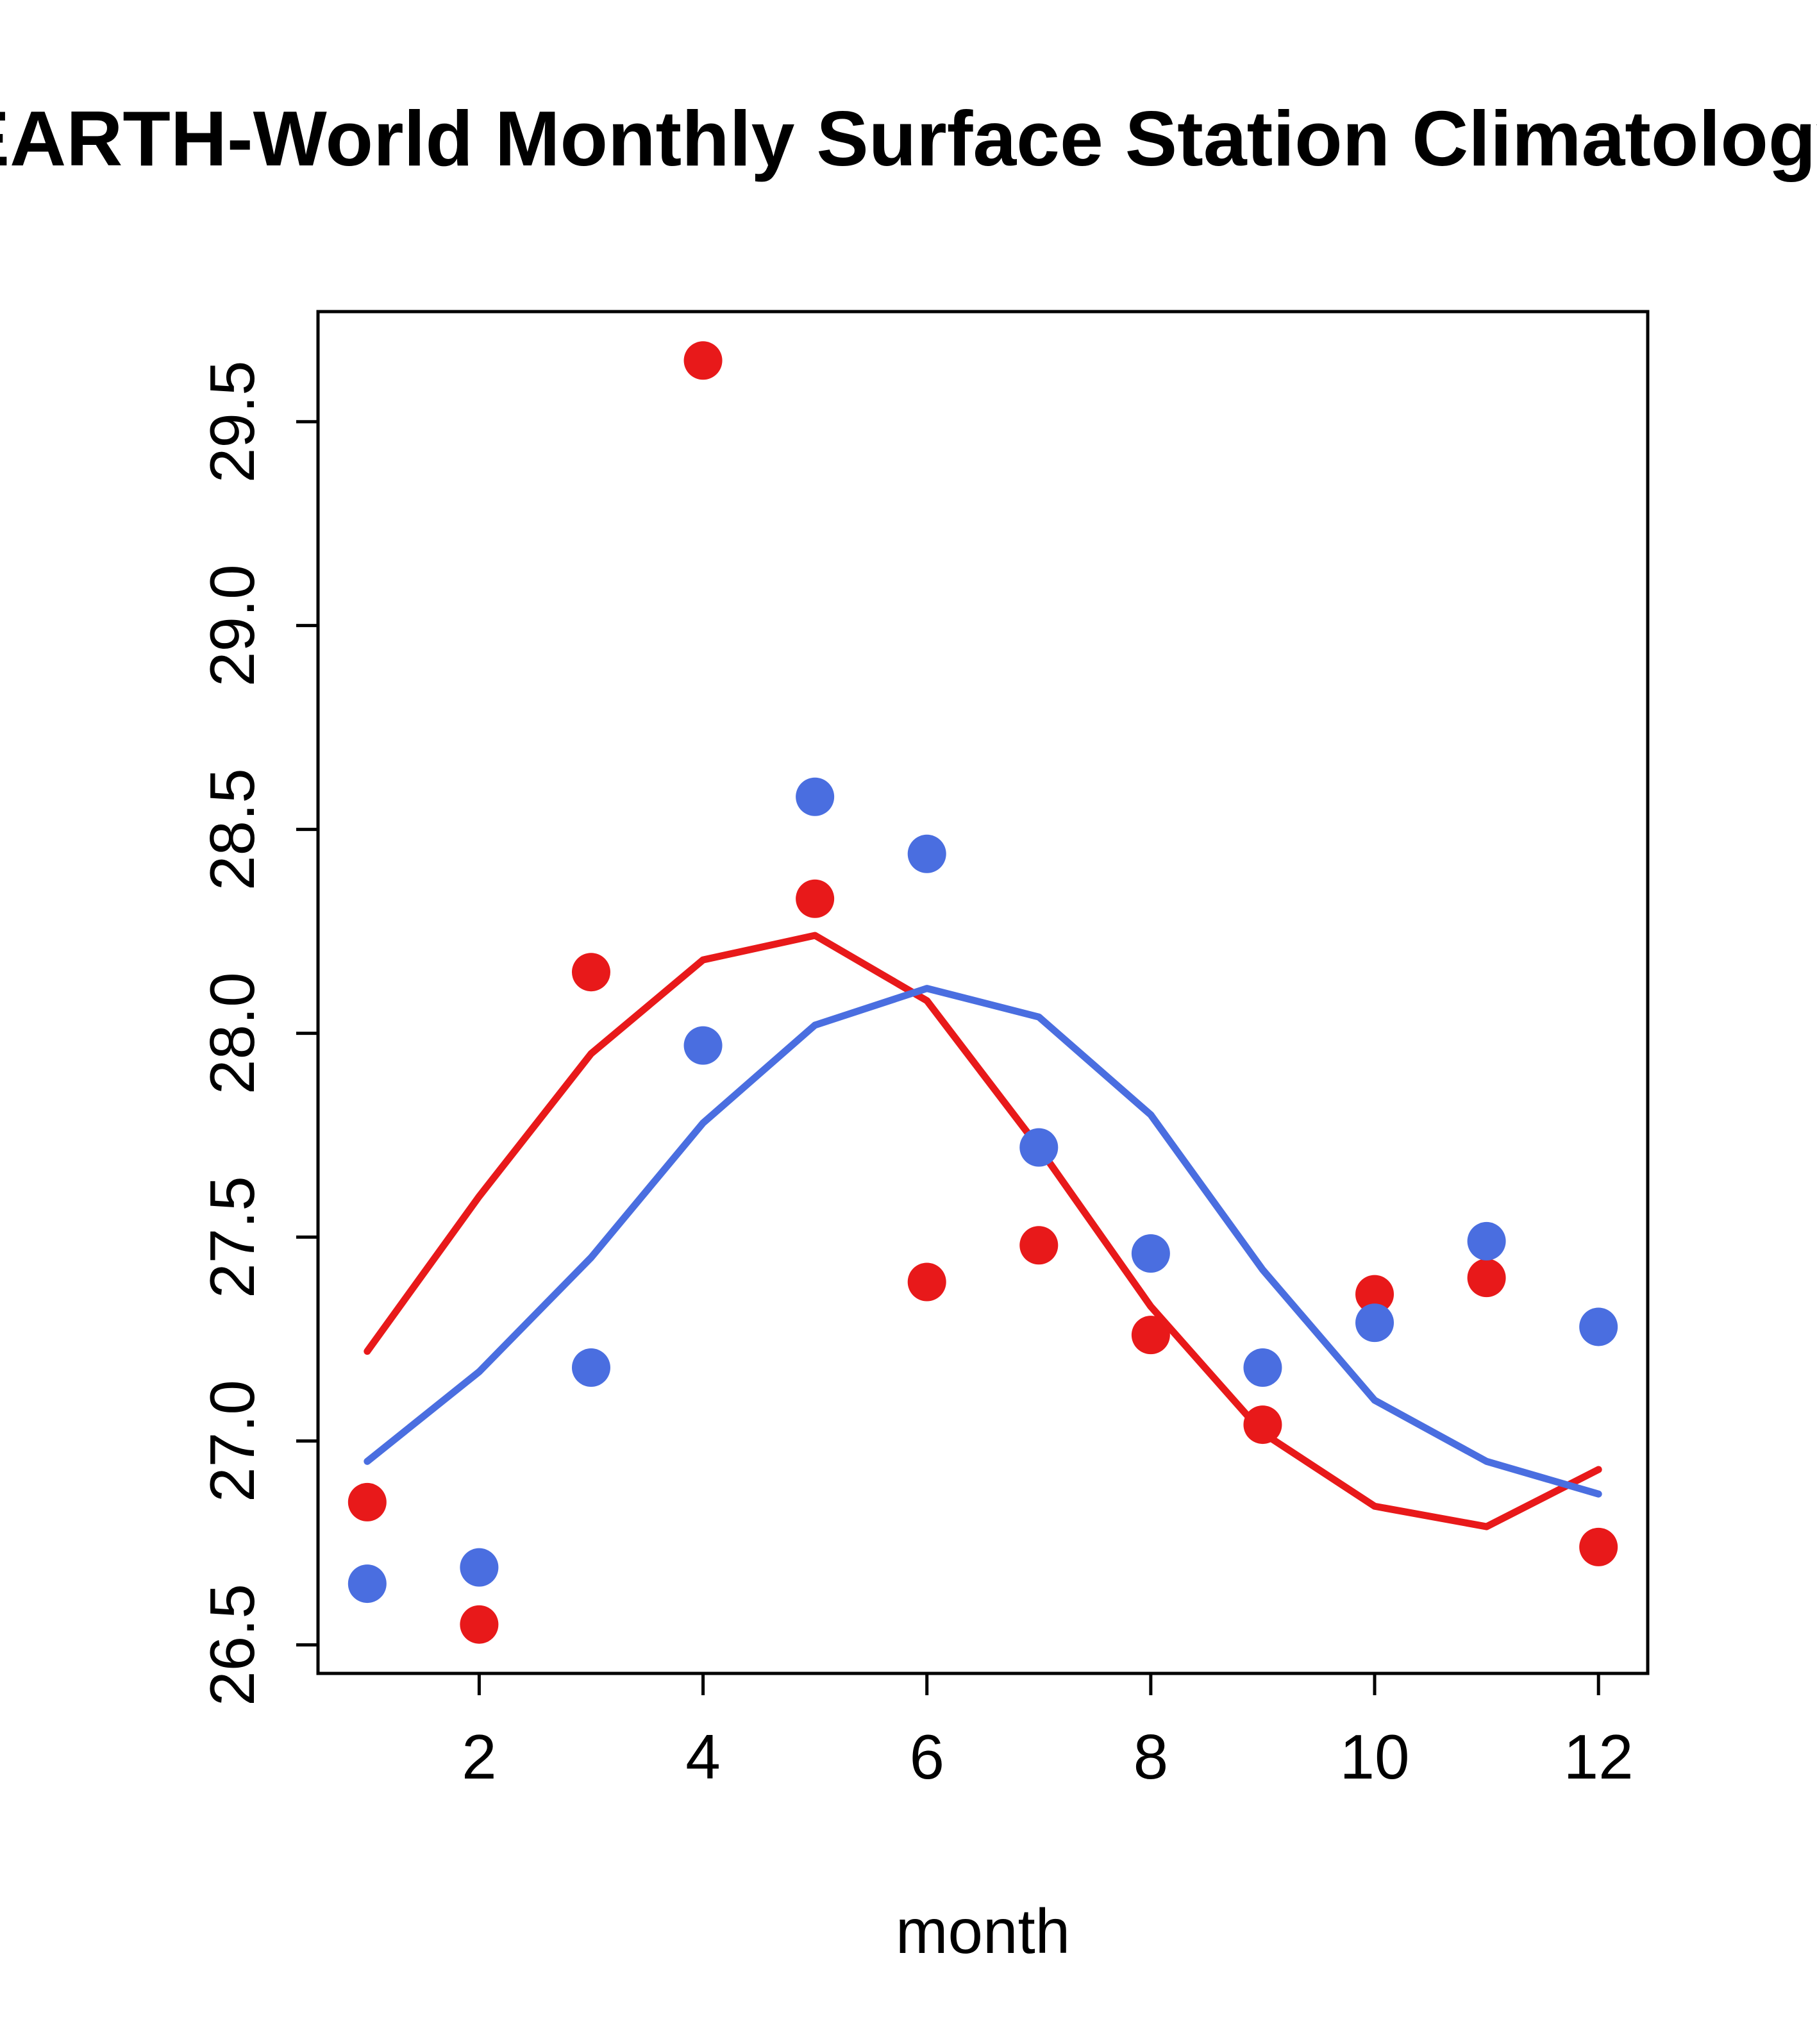  What do you see at coordinates (983, 1931) in the screenshot?
I see `x-axis-label: month` at bounding box center [983, 1931].